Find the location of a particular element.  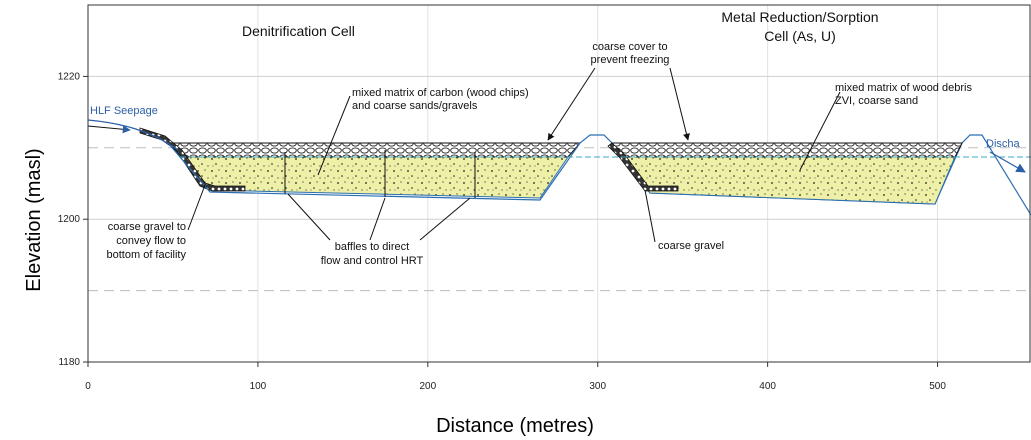

x-tick-label: 200 is located at coordinates (427, 386).